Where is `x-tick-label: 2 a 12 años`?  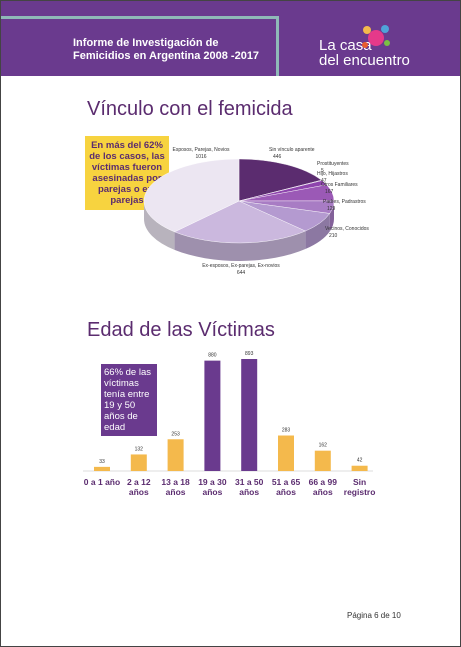
x-tick-label: 2 a 12 años is located at coordinates (138, 487).